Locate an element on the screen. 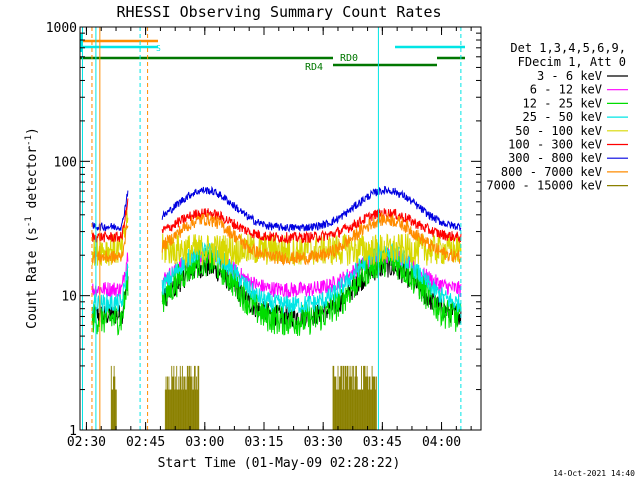 Image resolution: width=640 pixels, height=480 pixels. flags-layer: RD0 RD4 S is located at coordinates (272, 53).